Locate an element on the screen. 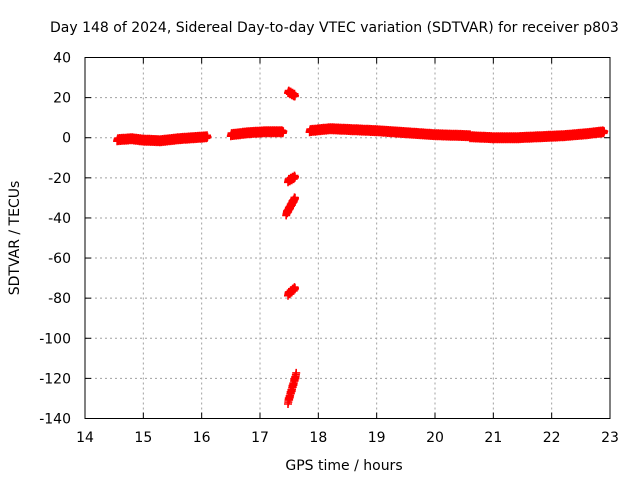 The image size is (640, 480). y-tick-label: 0 is located at coordinates (66, 139).